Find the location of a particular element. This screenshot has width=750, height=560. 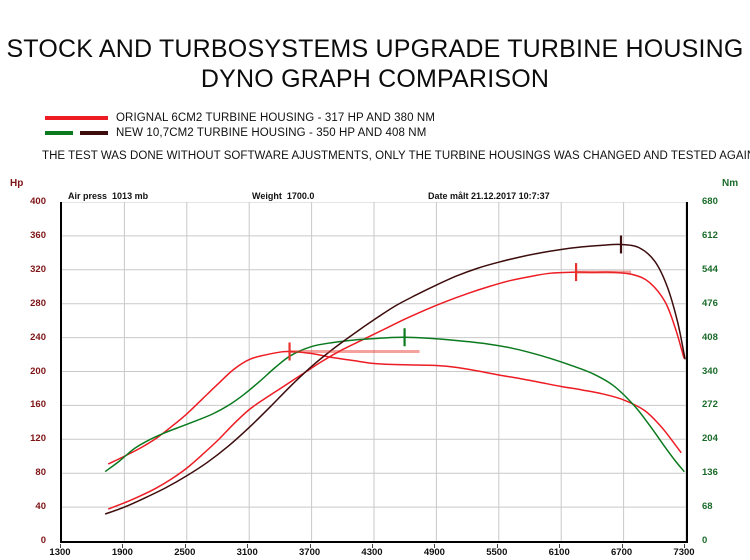

y-axis-tick-label: 120 is located at coordinates (38, 439).